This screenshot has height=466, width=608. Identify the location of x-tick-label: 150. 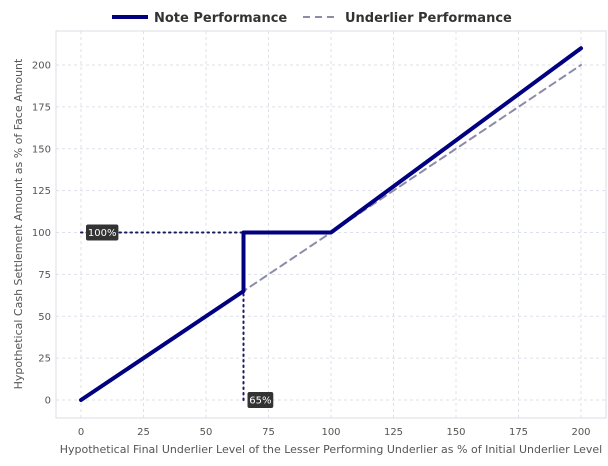
(455, 432).